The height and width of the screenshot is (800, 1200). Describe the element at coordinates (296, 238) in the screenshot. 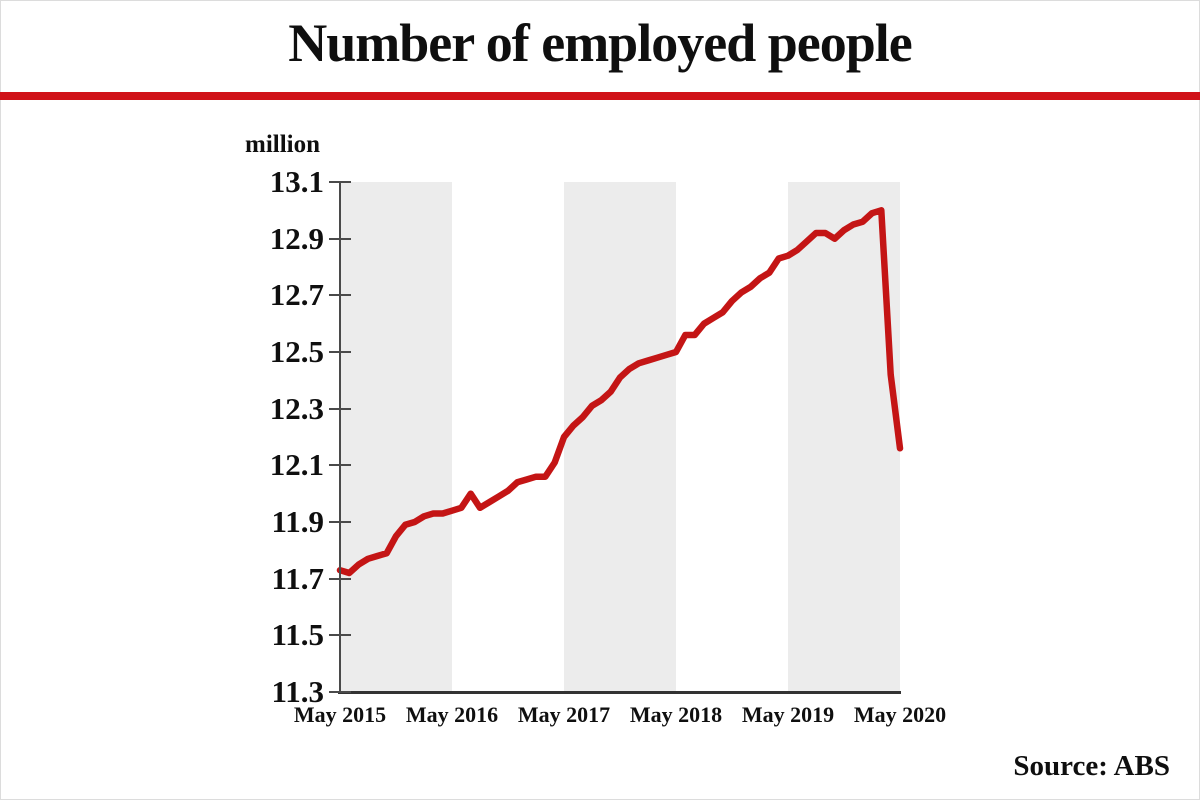

I see `y-axis-tick-label: 12.9` at that location.